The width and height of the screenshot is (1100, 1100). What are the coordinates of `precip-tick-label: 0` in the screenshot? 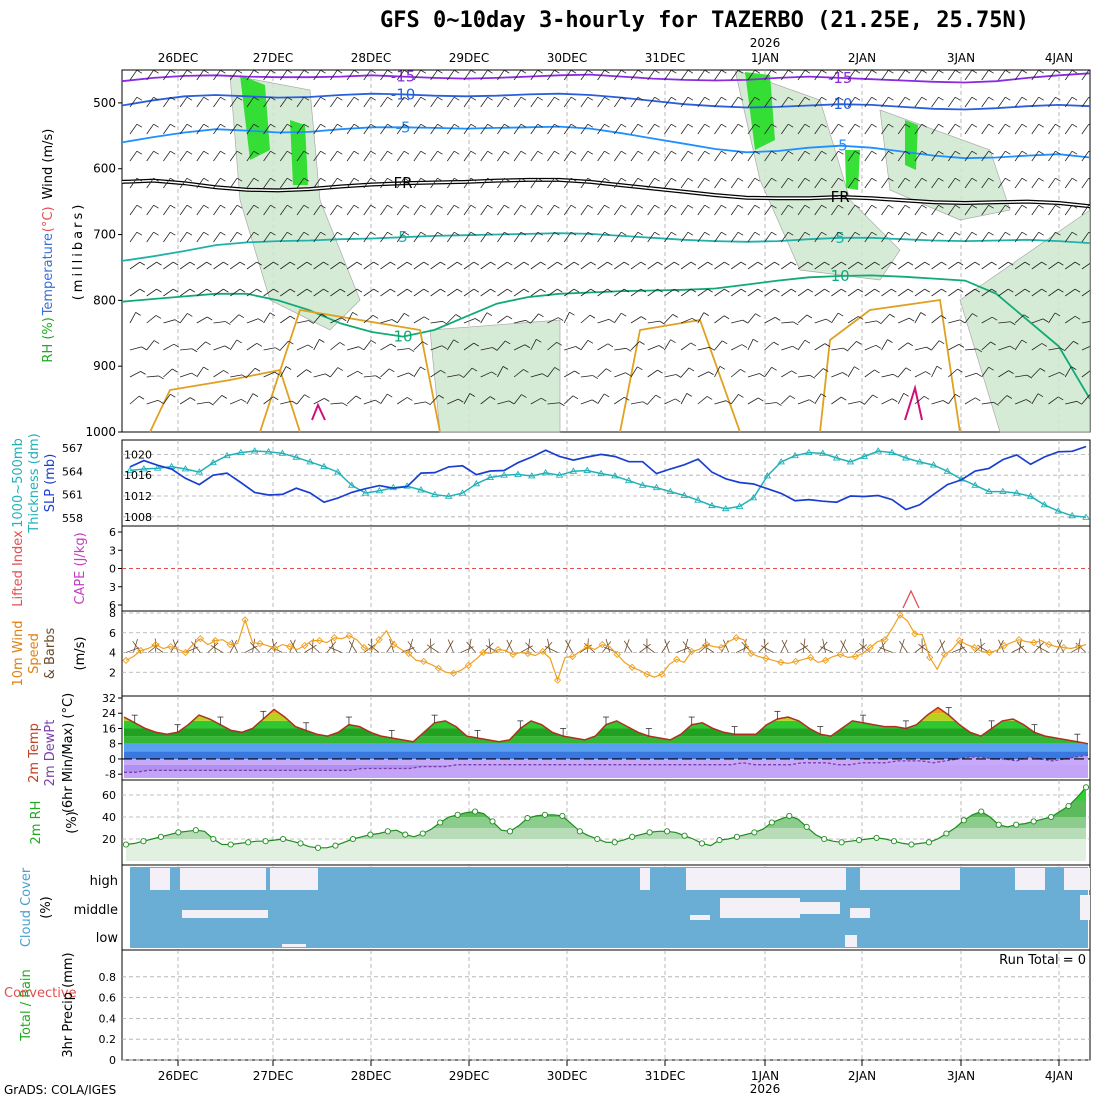 It's located at (112, 1060).